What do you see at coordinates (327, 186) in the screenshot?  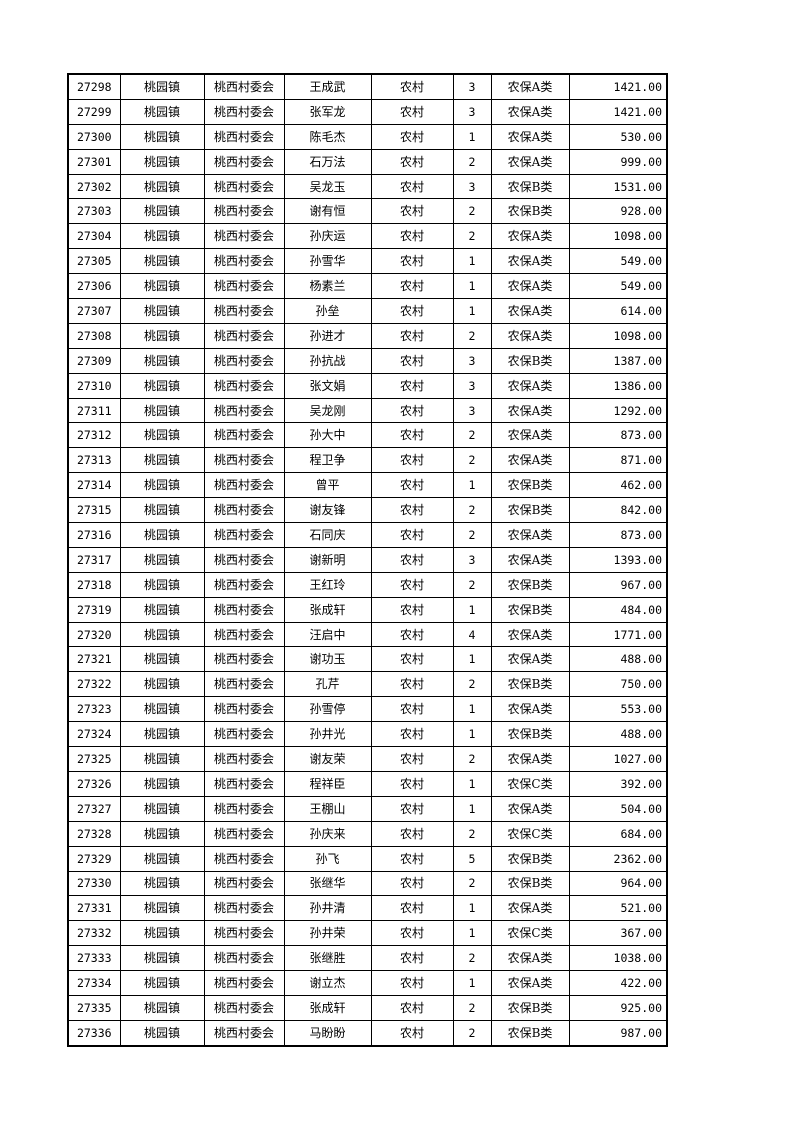 I see `person-name-cell: 吴龙玉` at bounding box center [327, 186].